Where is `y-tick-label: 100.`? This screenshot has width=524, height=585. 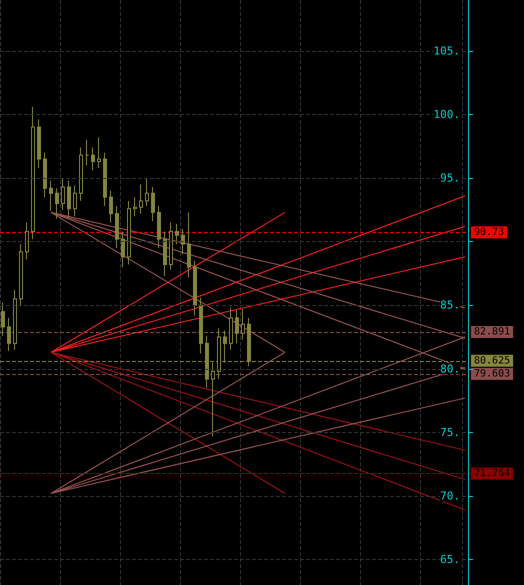 y-tick-label: 100. is located at coordinates (447, 114).